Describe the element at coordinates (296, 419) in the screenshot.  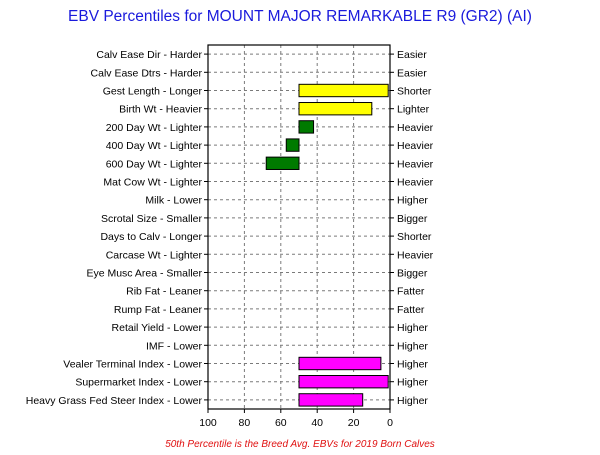
I see `x-axis-ticks: 100 80 60 40 20 0` at that location.